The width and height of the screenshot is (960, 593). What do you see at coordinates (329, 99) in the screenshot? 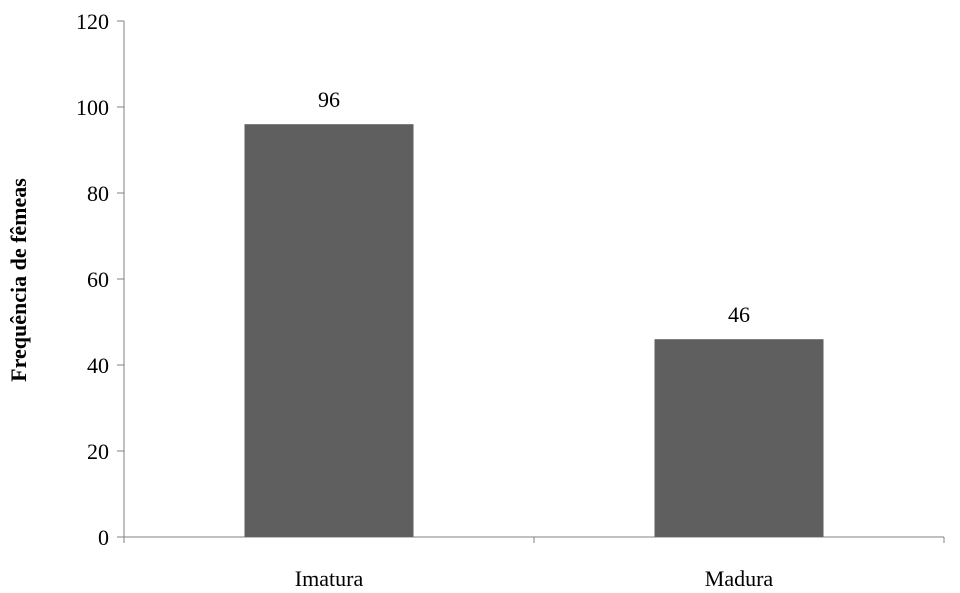
I see `data-label-imatura: 96` at bounding box center [329, 99].